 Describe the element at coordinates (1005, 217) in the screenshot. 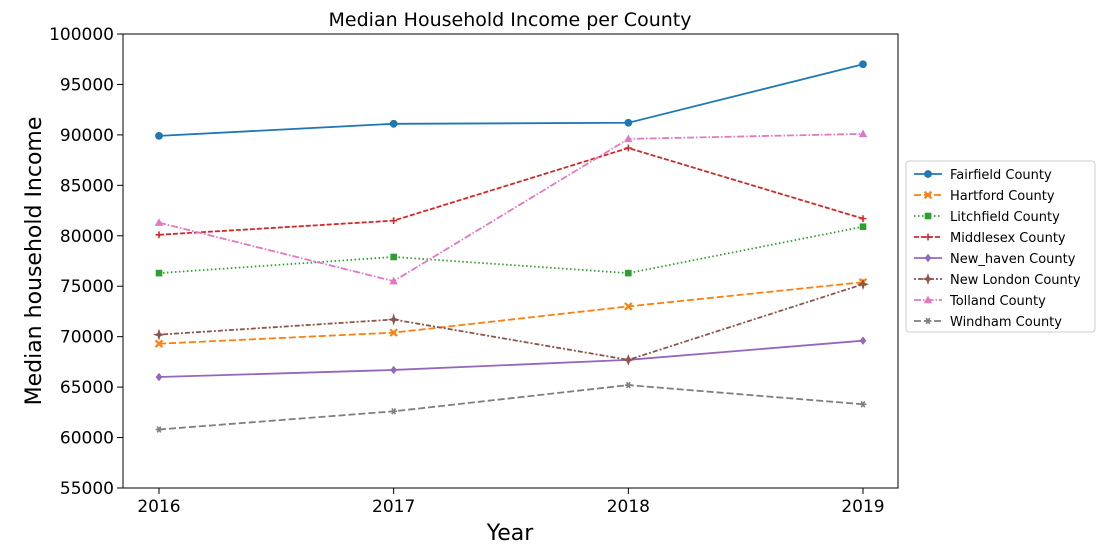

I see `legend-label: Litchfield County` at that location.